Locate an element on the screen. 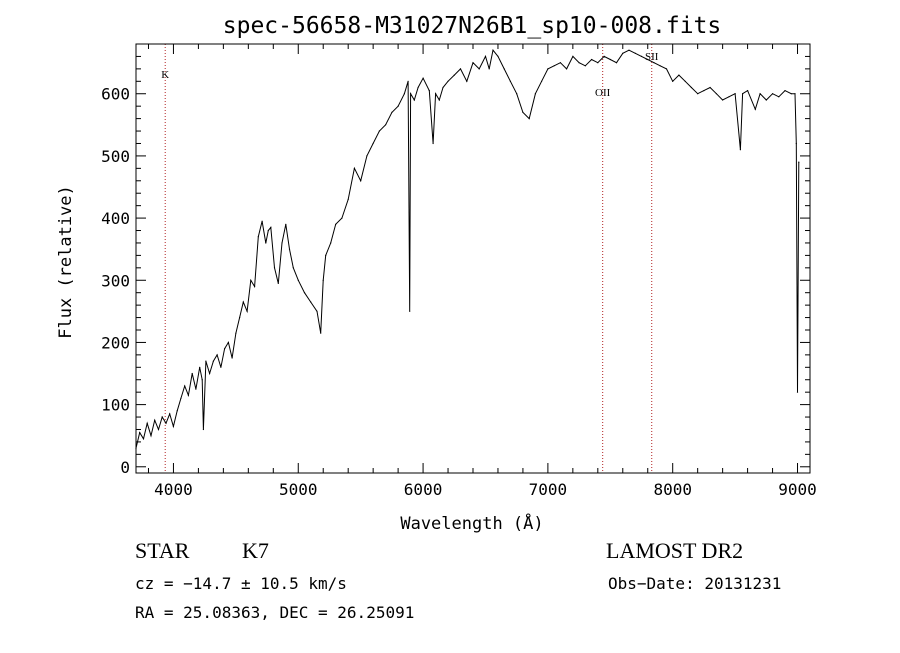  obs-date-text: Obs−Date: 20131231 is located at coordinates (695, 583).